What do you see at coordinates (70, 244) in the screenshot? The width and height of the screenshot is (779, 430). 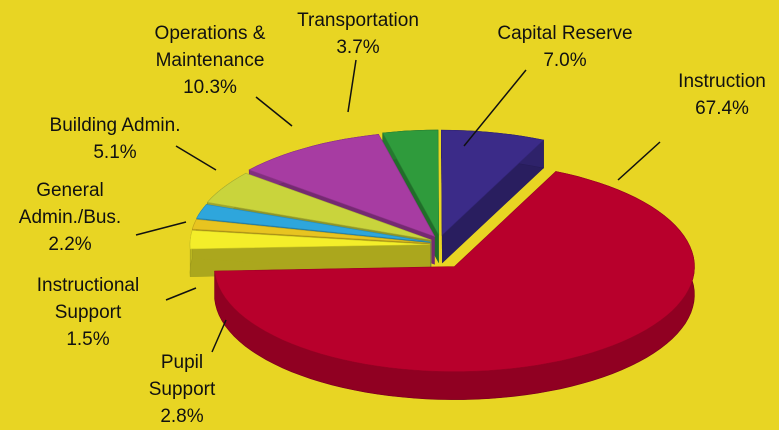 I see `value-label: 2.2%` at bounding box center [70, 244].